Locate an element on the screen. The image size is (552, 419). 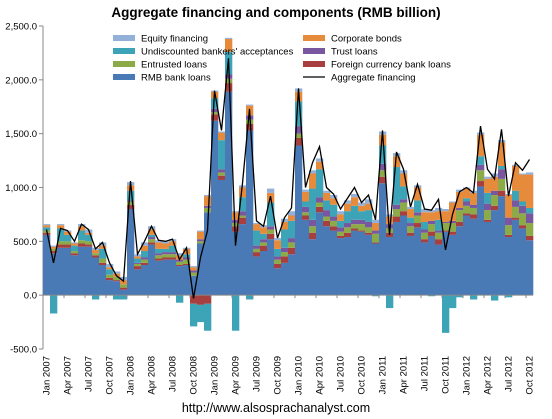
x-tick-label: Jul 2010 is located at coordinates (341, 374).